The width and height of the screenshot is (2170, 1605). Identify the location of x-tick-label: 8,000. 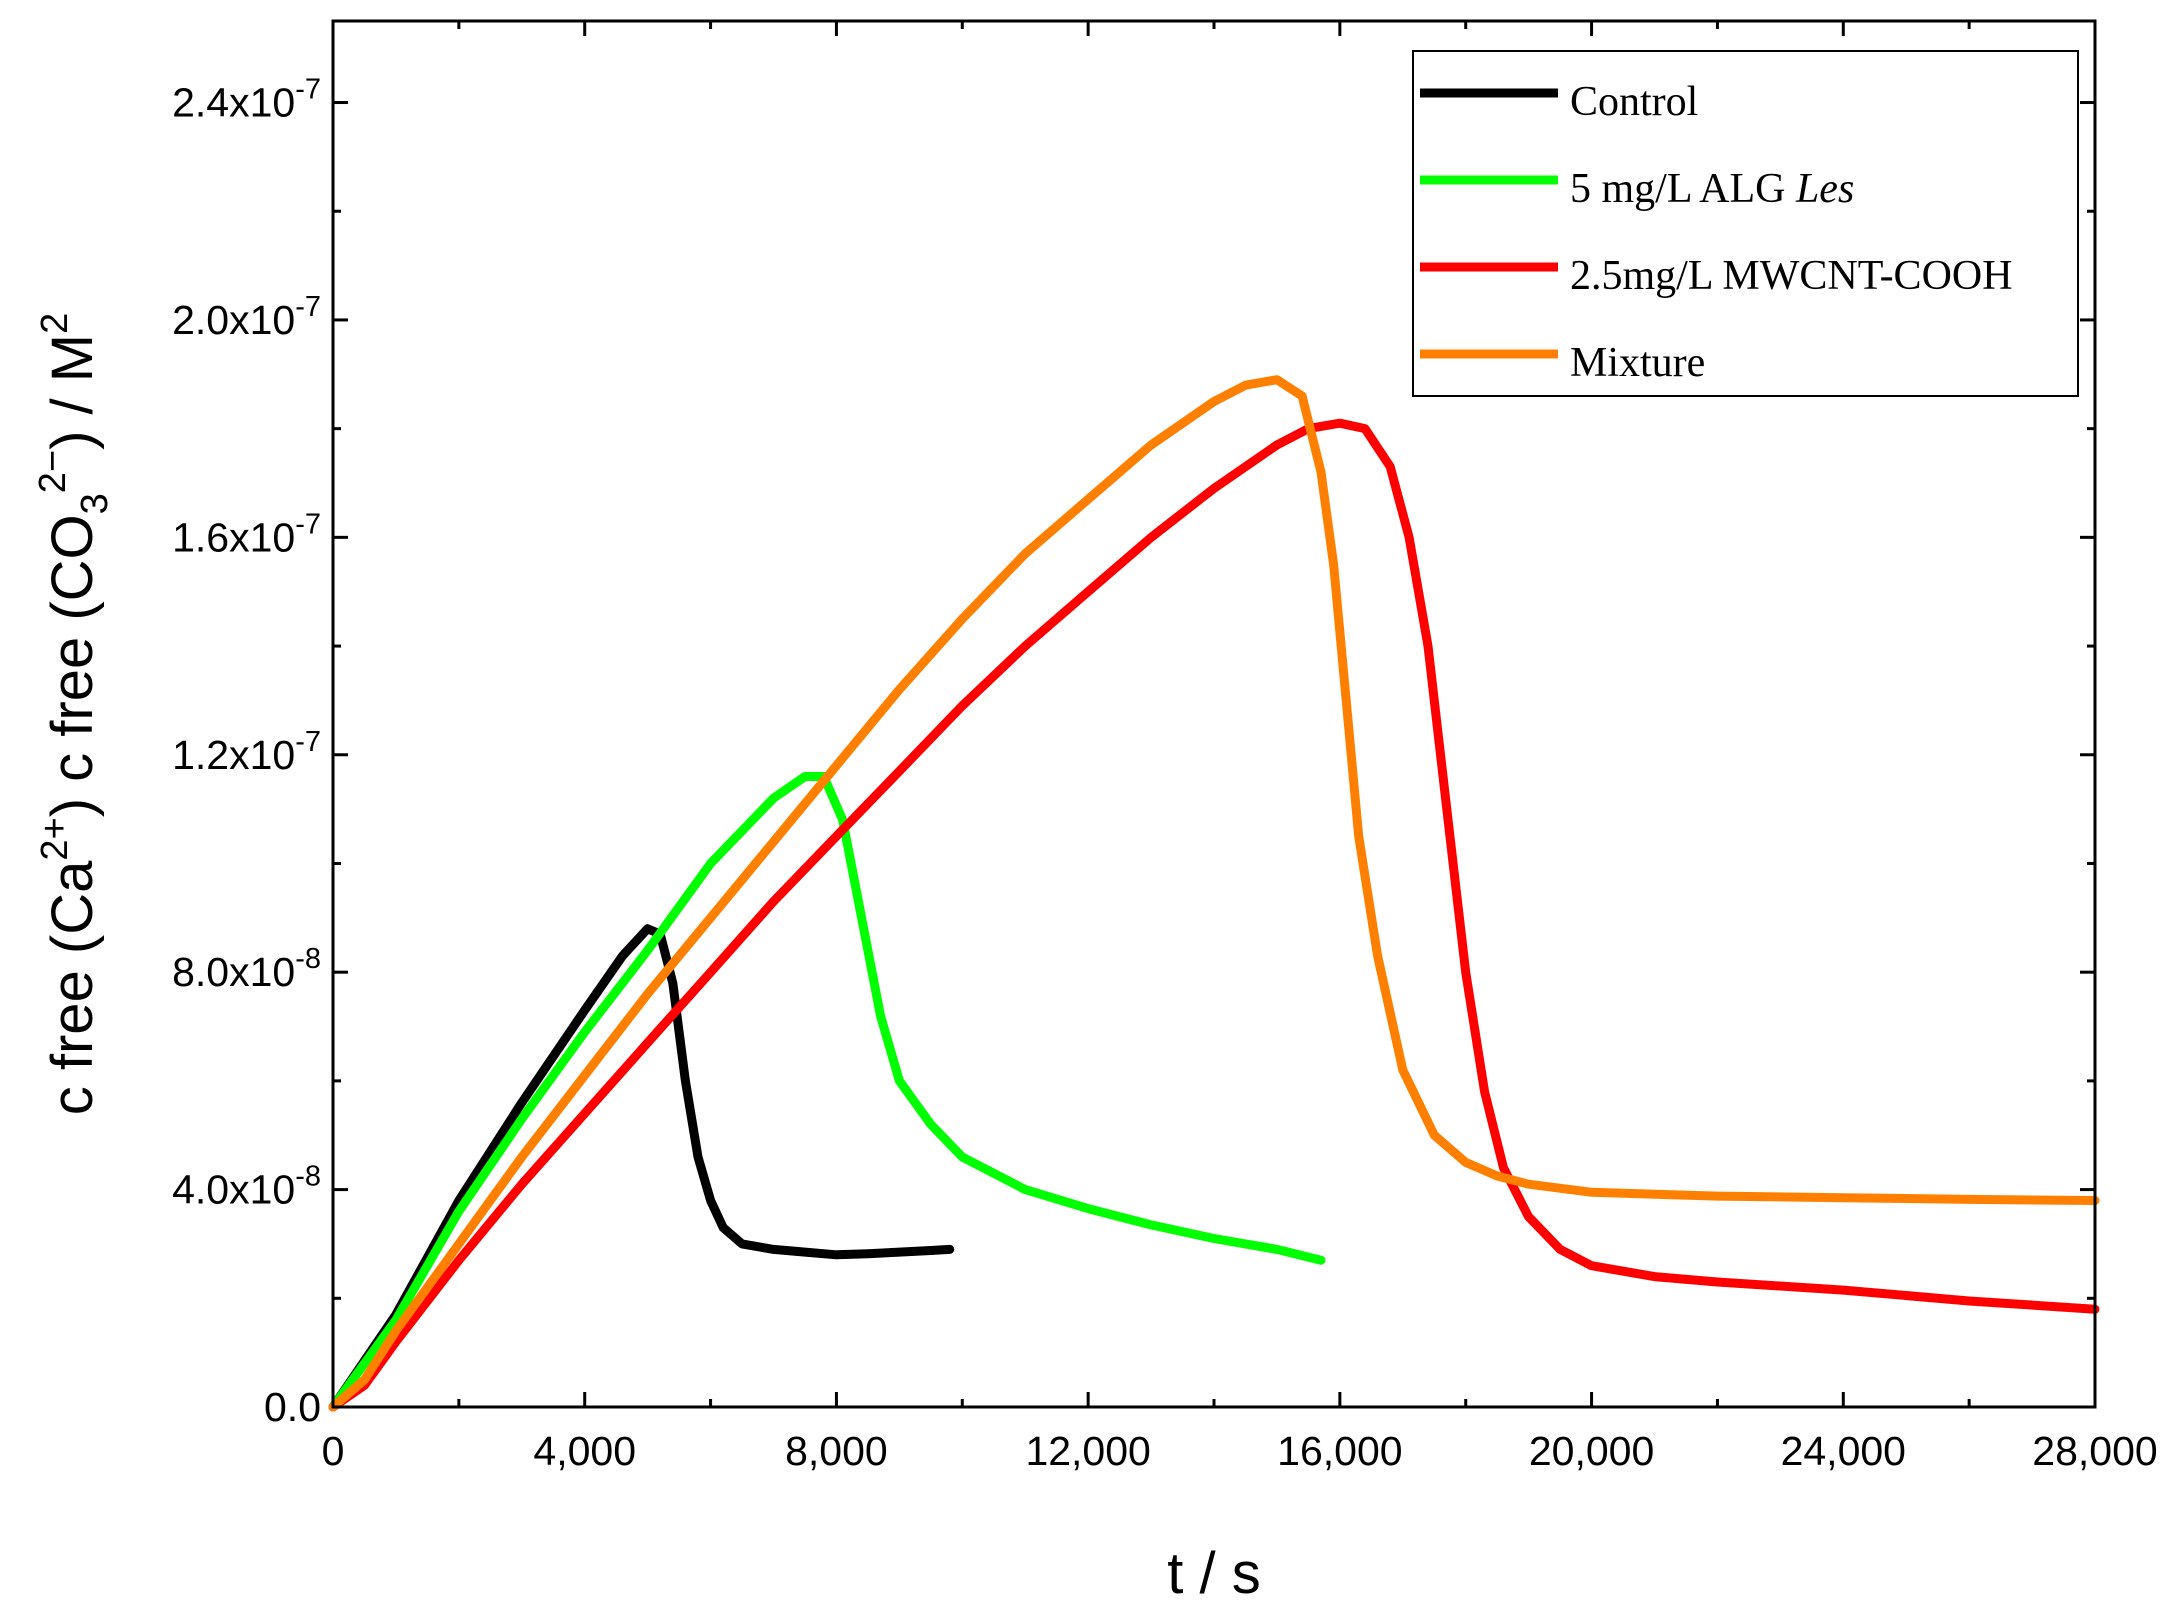
(836, 1451).